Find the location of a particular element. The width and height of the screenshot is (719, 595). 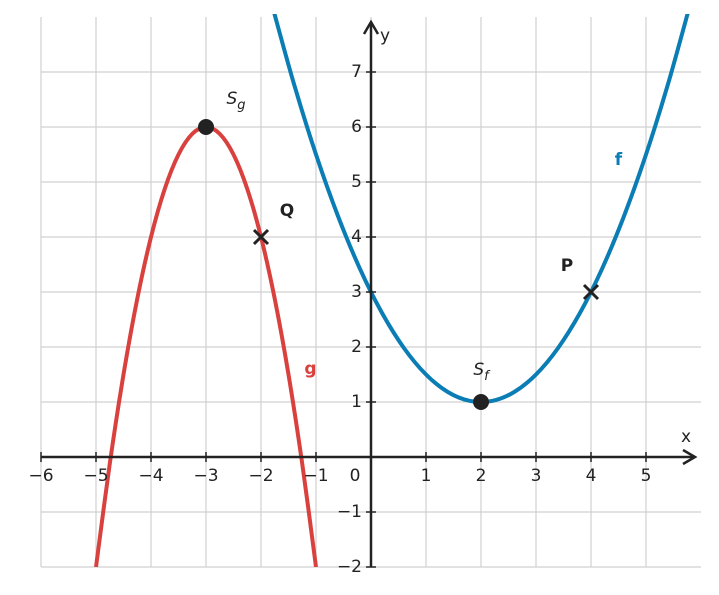

point-label: Sf is located at coordinates (482, 372).